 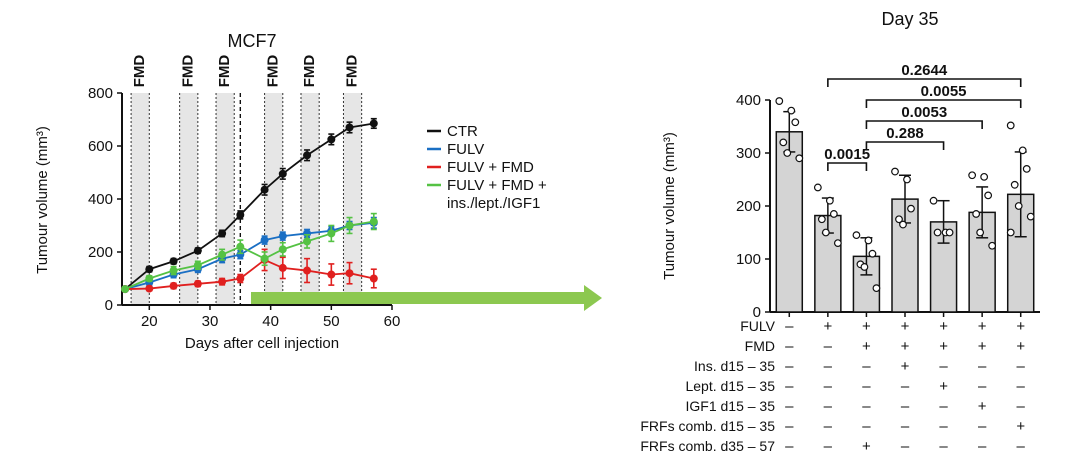 What do you see at coordinates (465, 149) in the screenshot?
I see `legend-label: FULV` at bounding box center [465, 149].